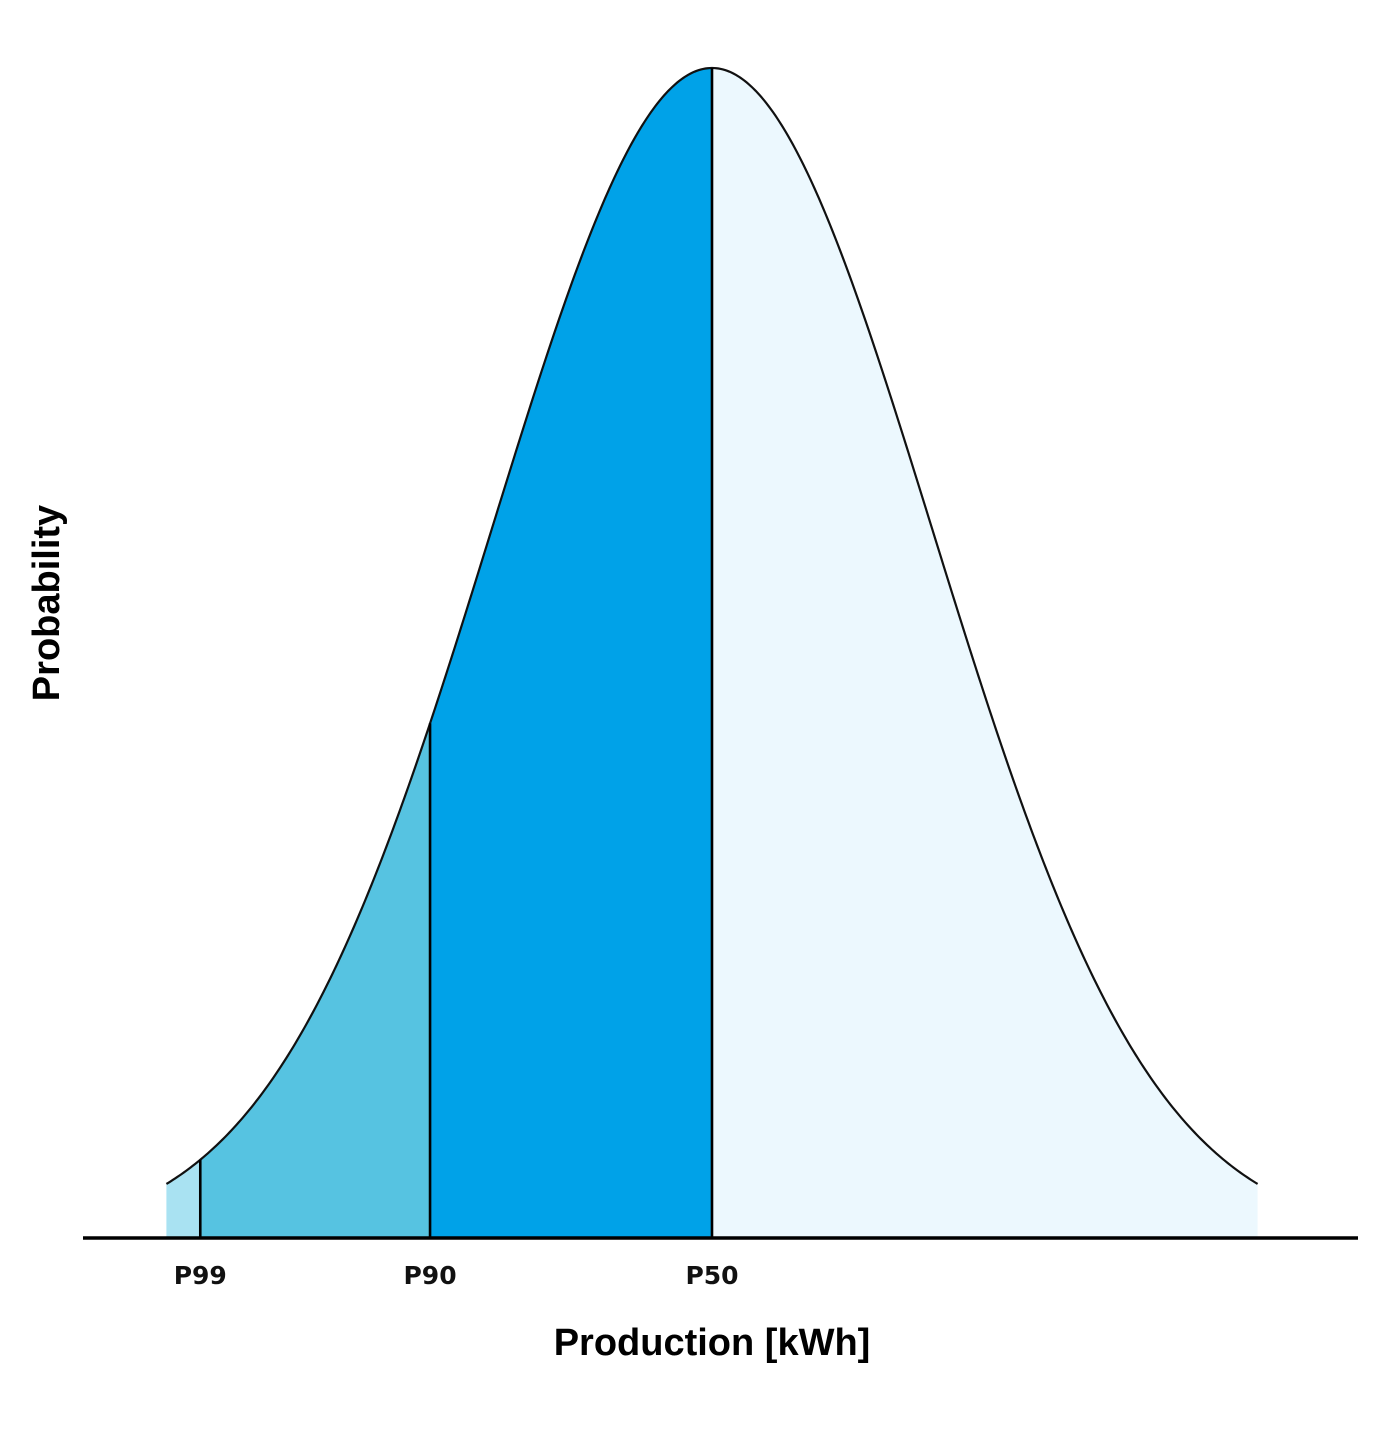 The height and width of the screenshot is (1429, 1386). What do you see at coordinates (712, 1343) in the screenshot?
I see `x-axis-title: Production [kWh]` at bounding box center [712, 1343].